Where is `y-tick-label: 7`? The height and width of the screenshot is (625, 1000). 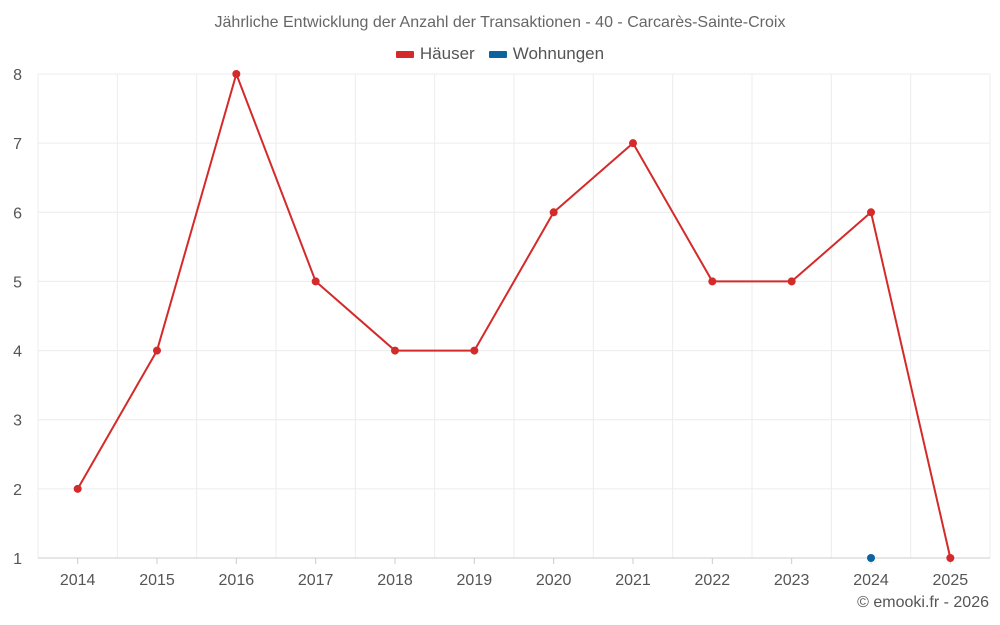
y-tick-label: 7 is located at coordinates (17, 144).